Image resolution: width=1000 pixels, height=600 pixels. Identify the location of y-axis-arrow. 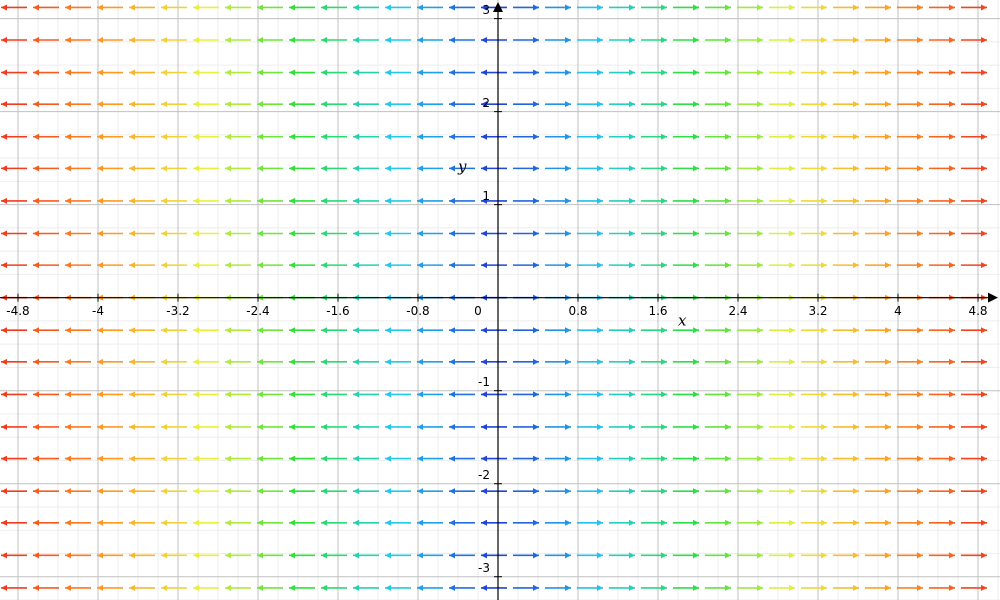
(498, 7).